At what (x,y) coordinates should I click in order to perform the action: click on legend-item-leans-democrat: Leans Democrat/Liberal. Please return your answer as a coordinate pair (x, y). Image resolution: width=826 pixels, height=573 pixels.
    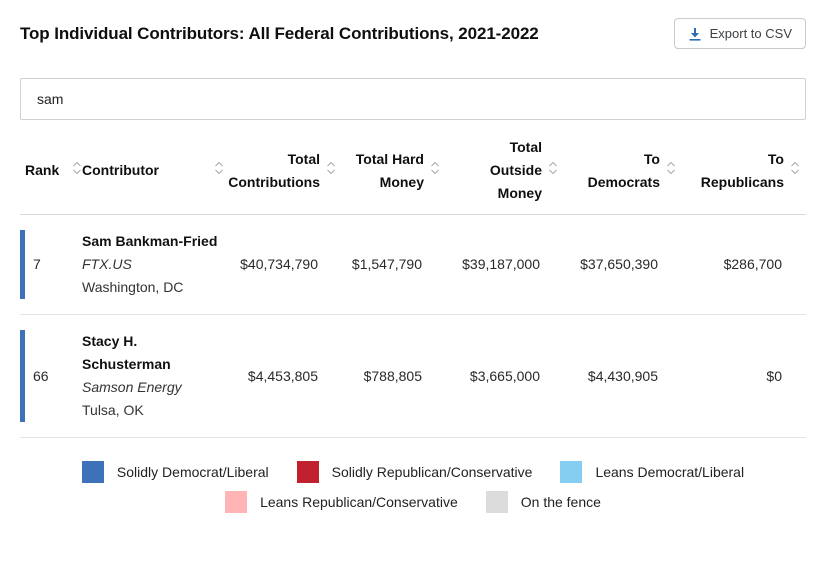
    Looking at the image, I should click on (652, 472).